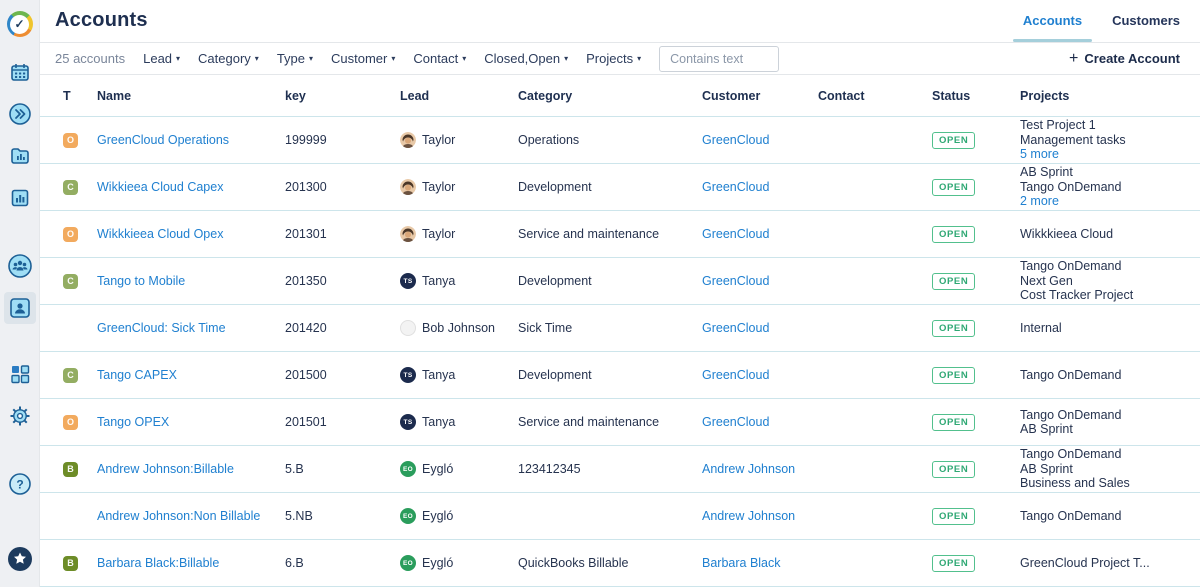  Describe the element at coordinates (165, 469) in the screenshot. I see `account-name-link: Andrew Johnson:Billable` at that location.